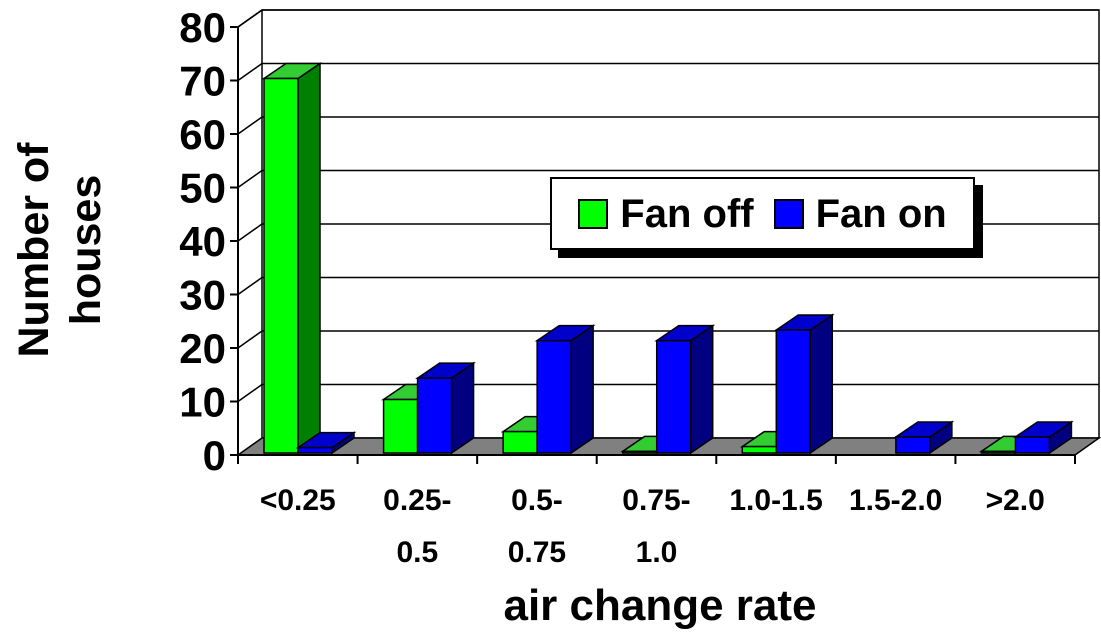 The image size is (1101, 634). What do you see at coordinates (417, 526) in the screenshot?
I see `x-tick-label: 0.25-0.5` at bounding box center [417, 526].